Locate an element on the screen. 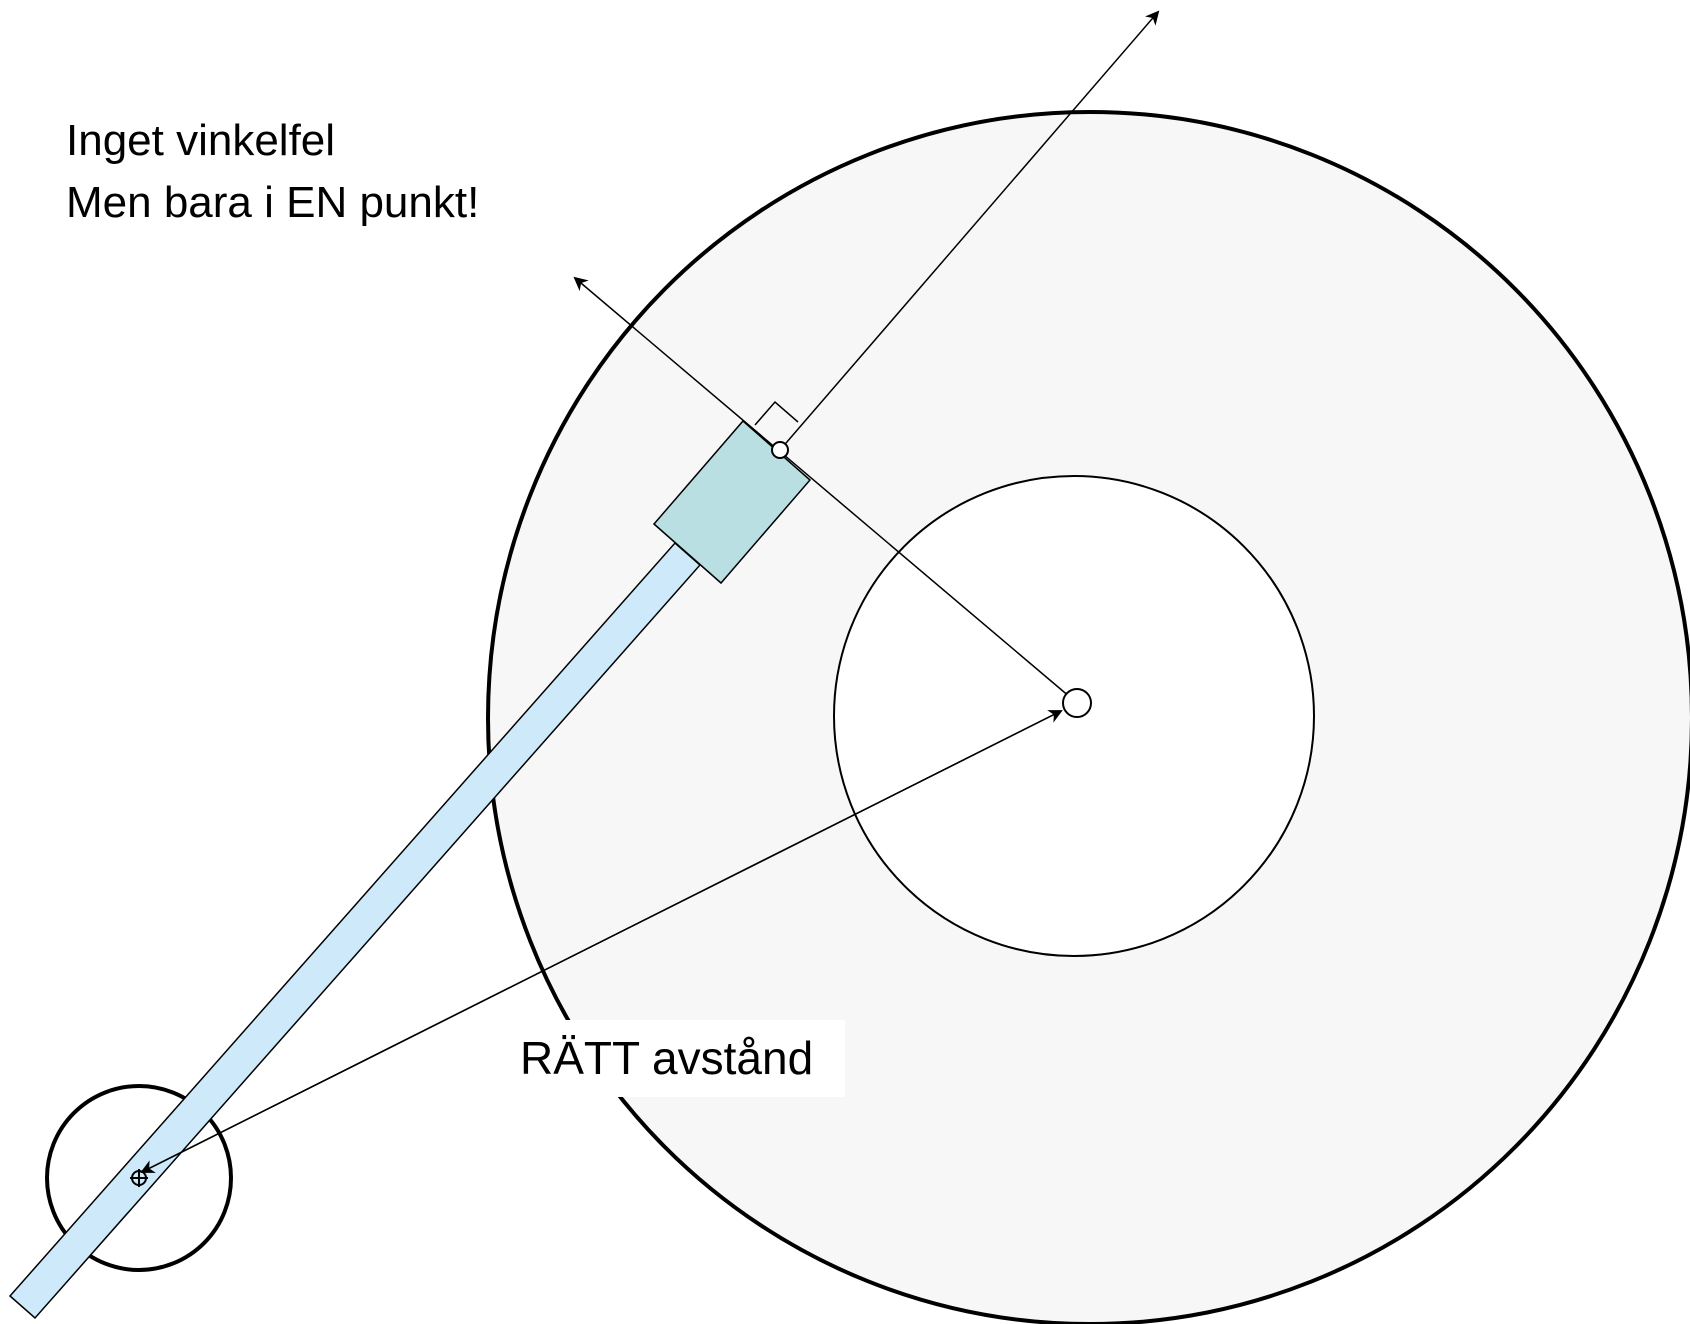 This screenshot has width=1690, height=1324. caption-line-2: Men bara i EN punkt! is located at coordinates (273, 202).